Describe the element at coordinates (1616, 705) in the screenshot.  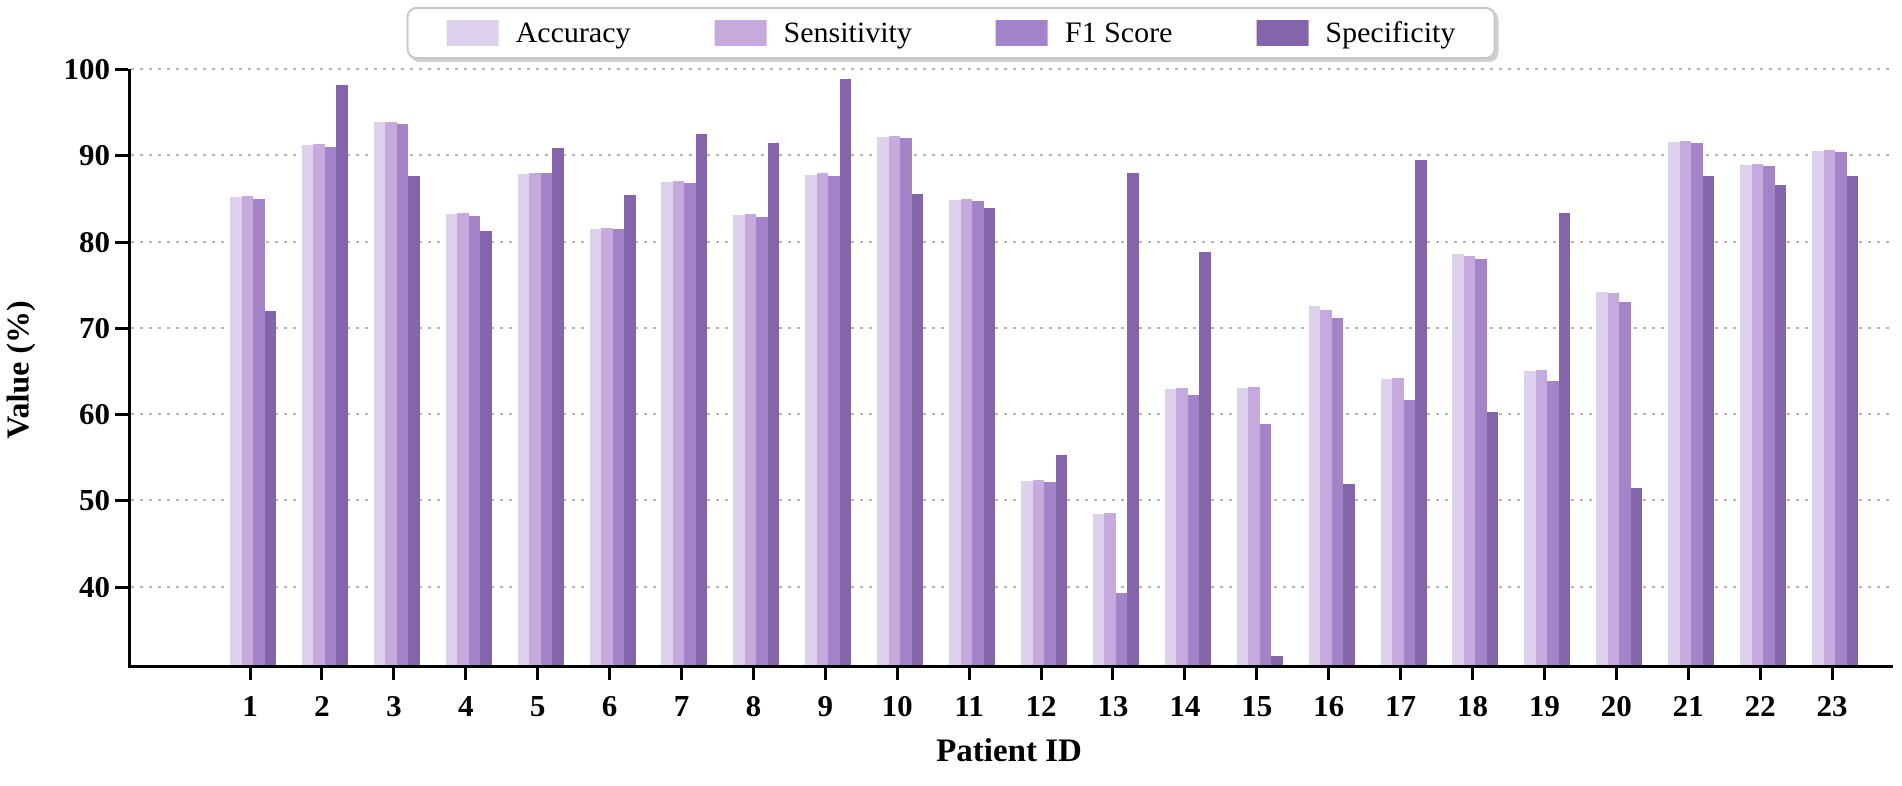
I see `x-tick-label-20: 20` at that location.